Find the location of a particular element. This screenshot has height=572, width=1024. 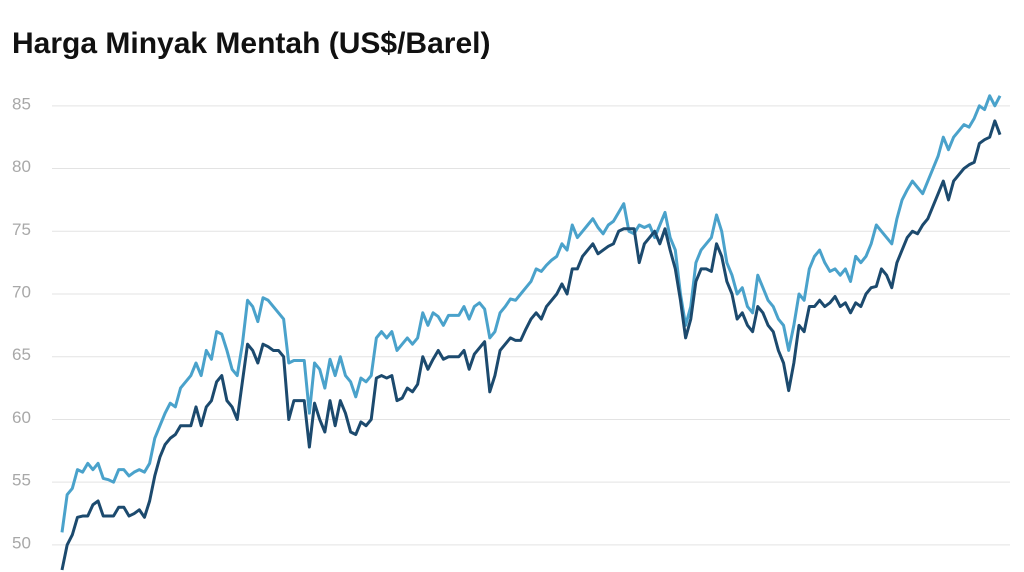

y-tick-label: 70 is located at coordinates (21, 291).